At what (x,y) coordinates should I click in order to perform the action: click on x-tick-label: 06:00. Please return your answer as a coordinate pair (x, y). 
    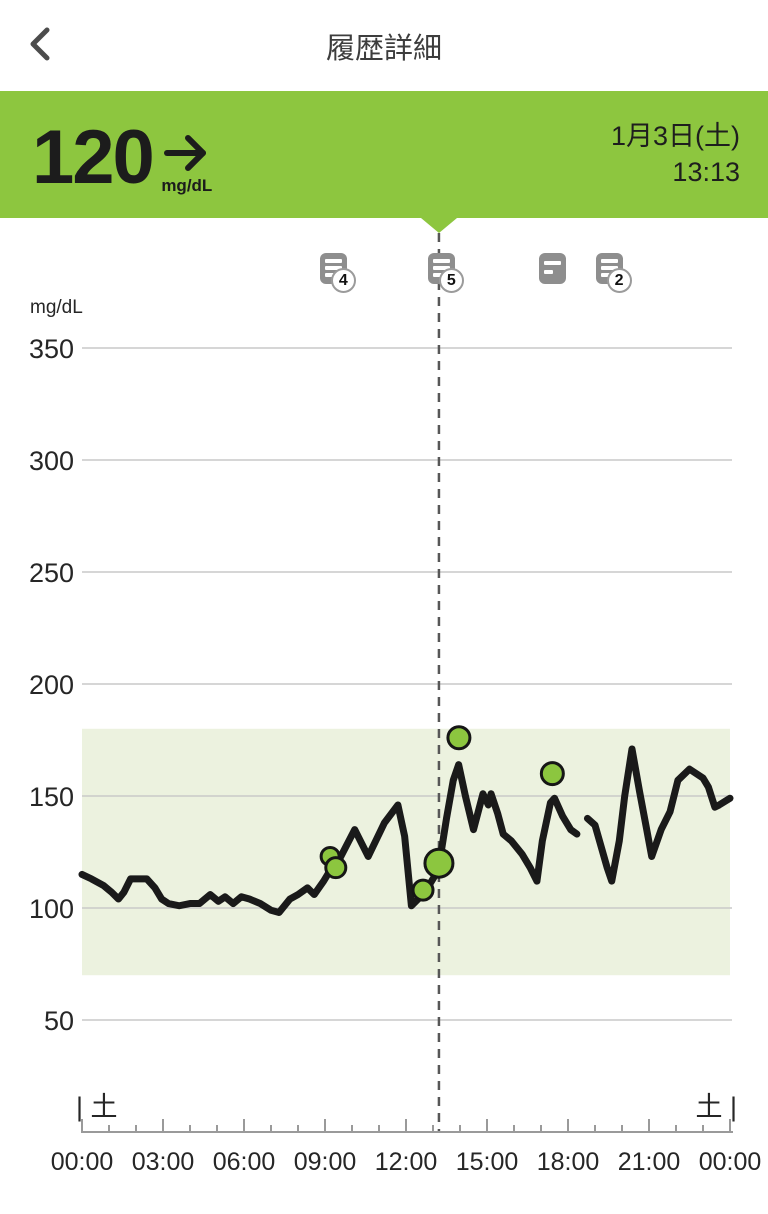
    Looking at the image, I should click on (244, 1162).